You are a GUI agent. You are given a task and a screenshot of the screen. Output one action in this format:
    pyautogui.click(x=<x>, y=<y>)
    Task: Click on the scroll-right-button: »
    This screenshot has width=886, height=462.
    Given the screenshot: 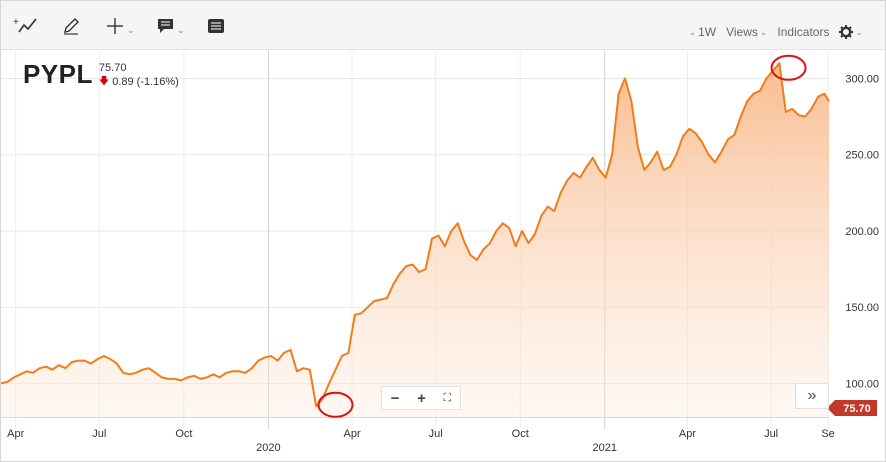 What is the action you would take?
    pyautogui.click(x=812, y=396)
    